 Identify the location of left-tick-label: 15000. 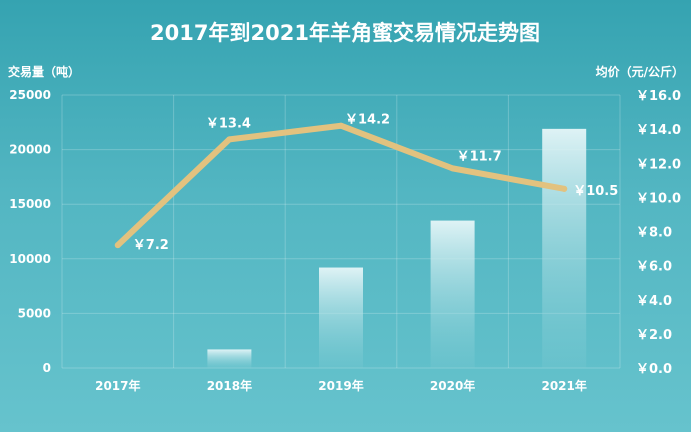
(30, 204).